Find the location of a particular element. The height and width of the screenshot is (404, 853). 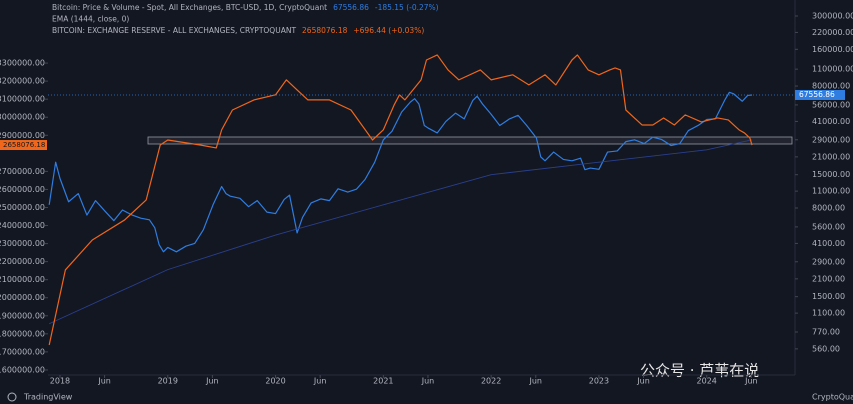

x-tick-label: 2020 is located at coordinates (275, 381).